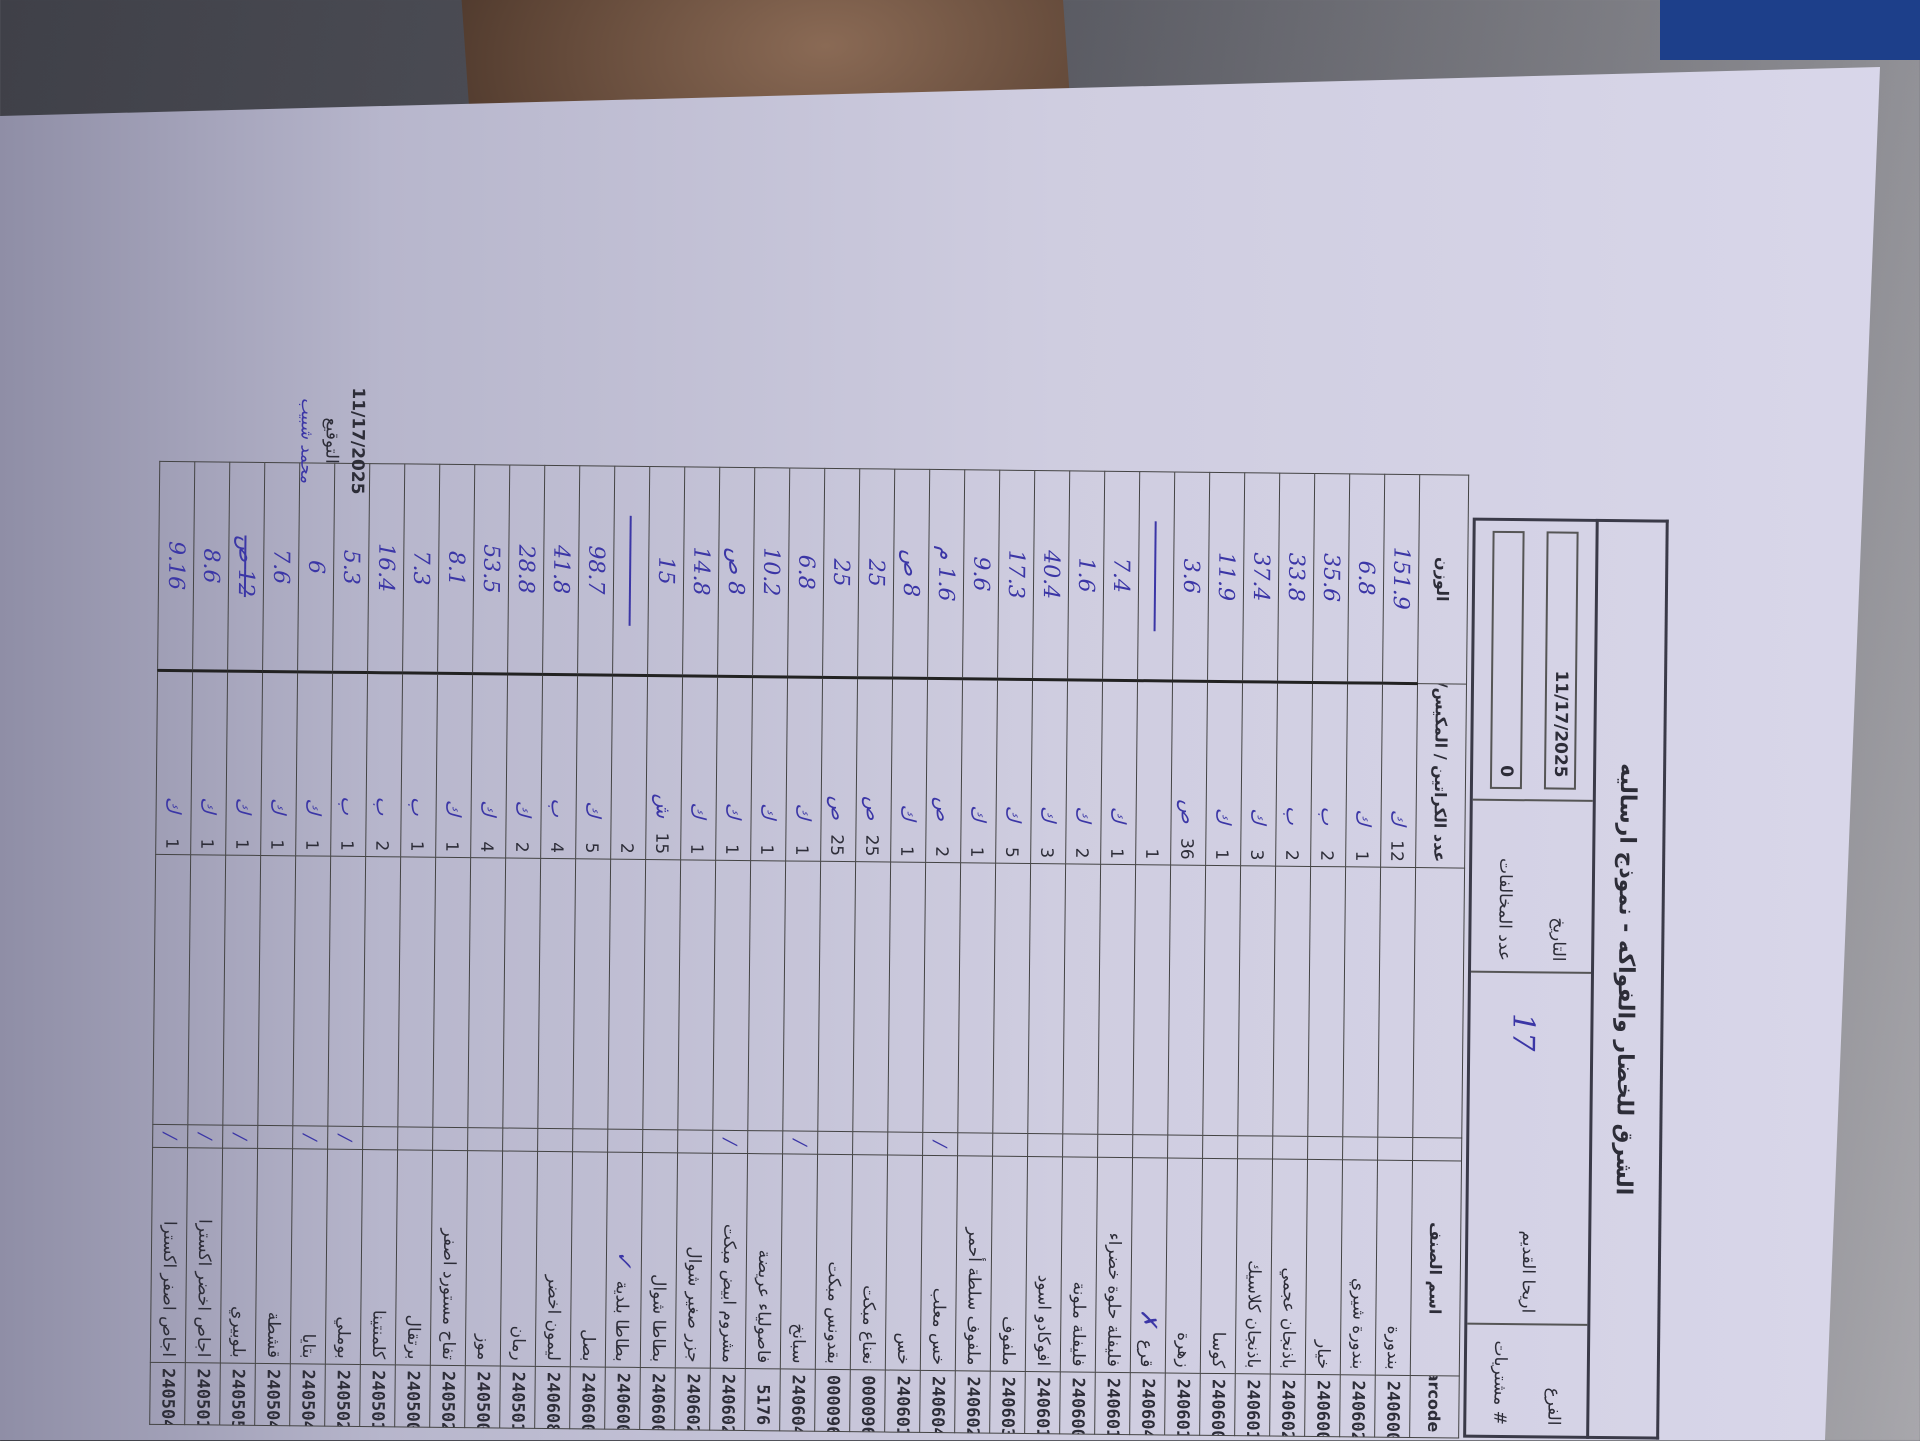 This screenshot has width=1920, height=1441. I want to click on item-name: فليفلة ملونة, so click(1078, 1323).